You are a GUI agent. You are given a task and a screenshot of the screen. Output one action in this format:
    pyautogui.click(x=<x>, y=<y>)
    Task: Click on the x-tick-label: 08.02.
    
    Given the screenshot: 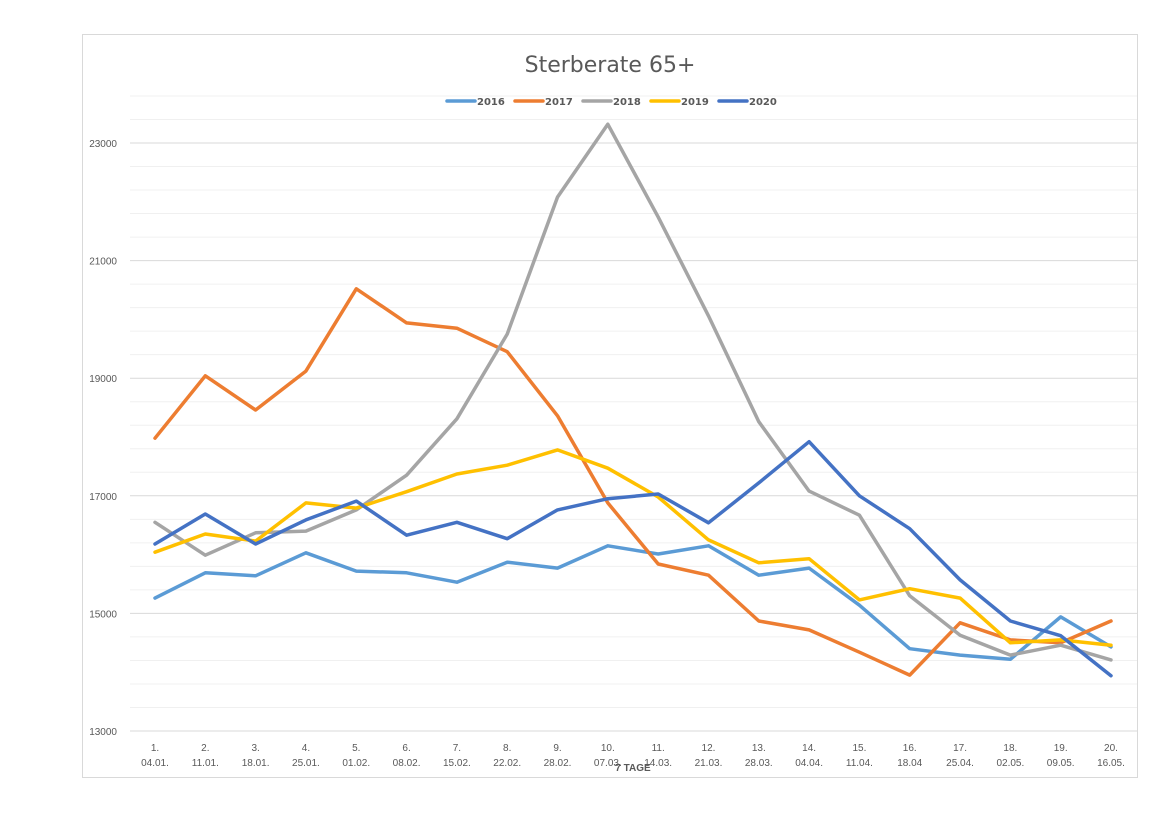 What is the action you would take?
    pyautogui.click(x=407, y=763)
    